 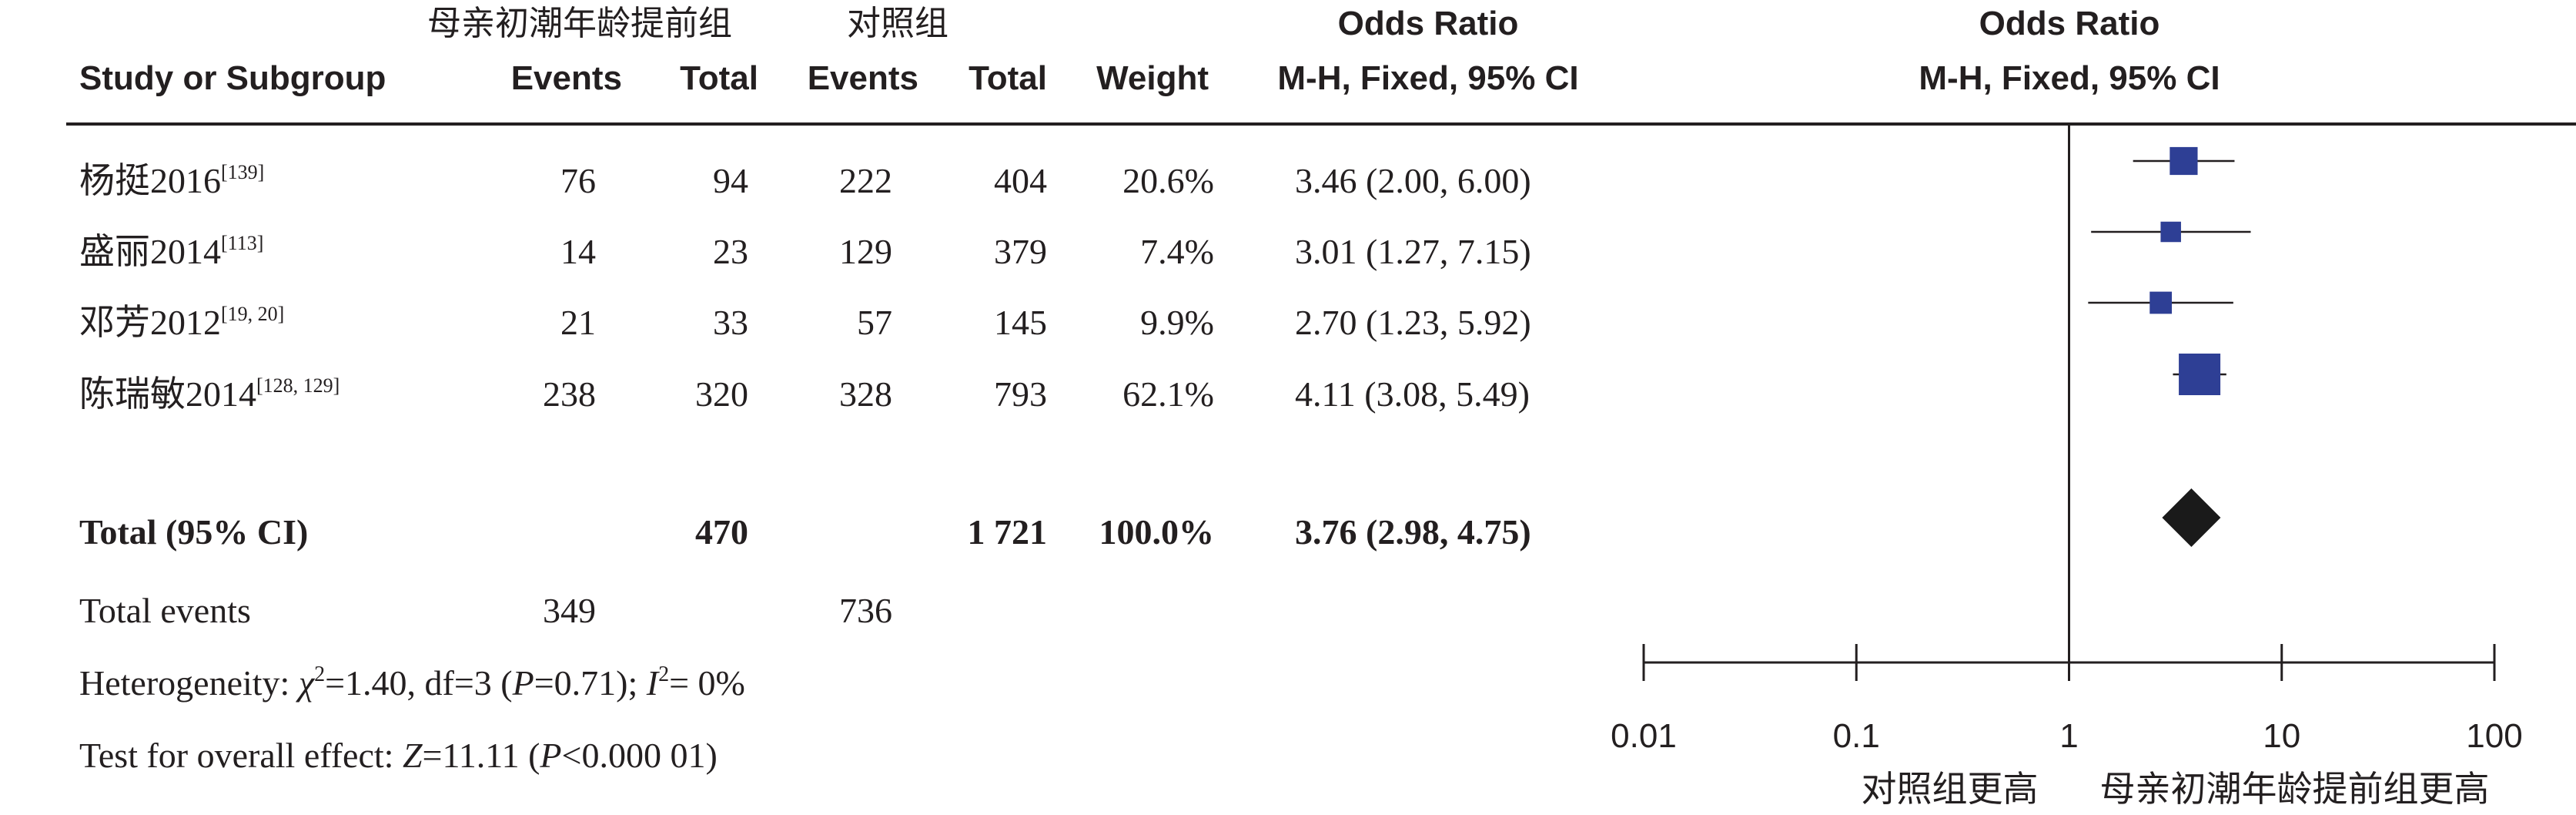 What do you see at coordinates (1413, 394) in the screenshot?
I see `study-or-ci: 4.11 (3.08, 5.49)` at bounding box center [1413, 394].